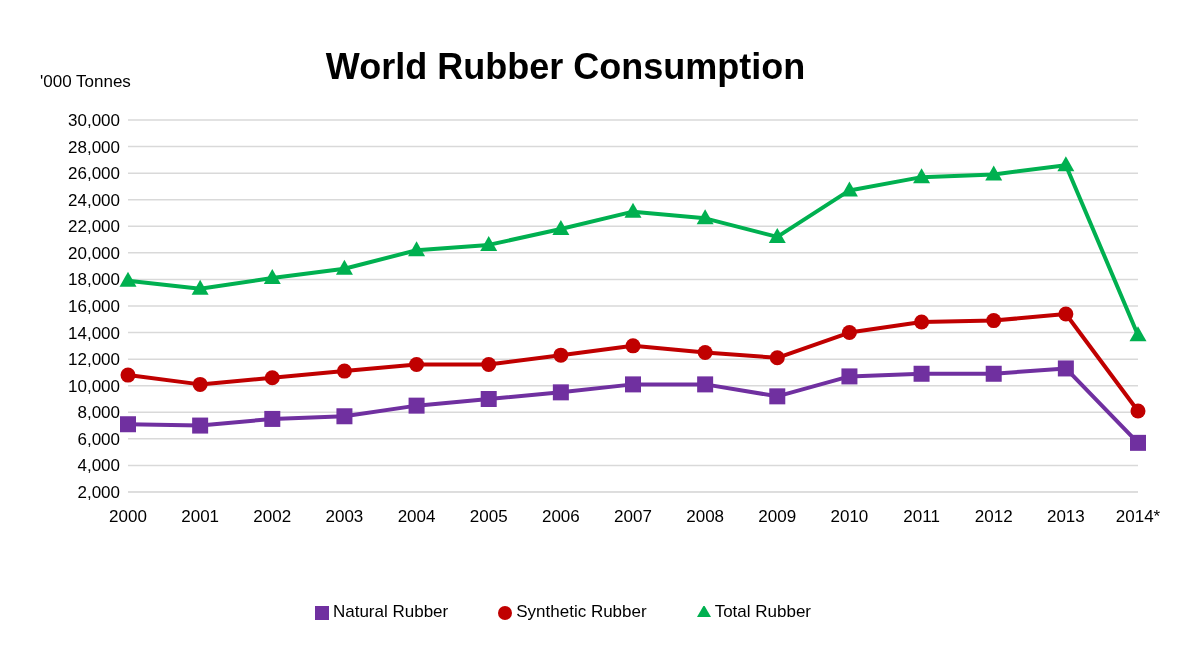 The height and width of the screenshot is (650, 1191). Describe the element at coordinates (565, 66) in the screenshot. I see `chart-title: World Rubber Consumption` at that location.